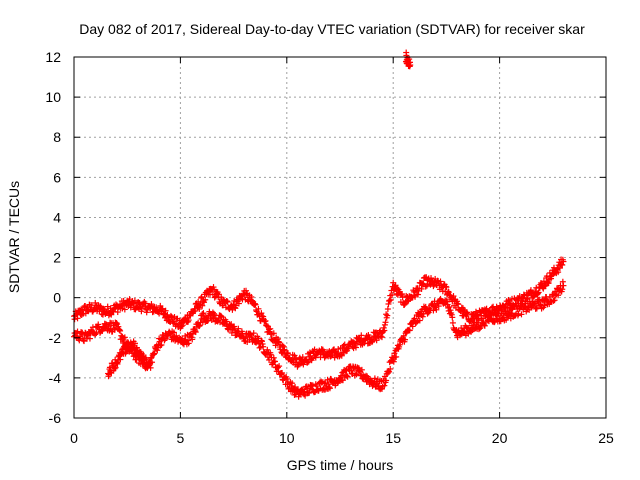  I want to click on y-tick-label: -4, so click(55, 378).